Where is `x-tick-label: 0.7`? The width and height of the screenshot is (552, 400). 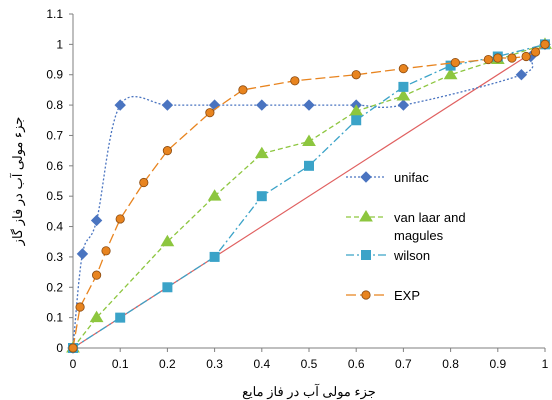 x-tick-label: 0.7 is located at coordinates (403, 364).